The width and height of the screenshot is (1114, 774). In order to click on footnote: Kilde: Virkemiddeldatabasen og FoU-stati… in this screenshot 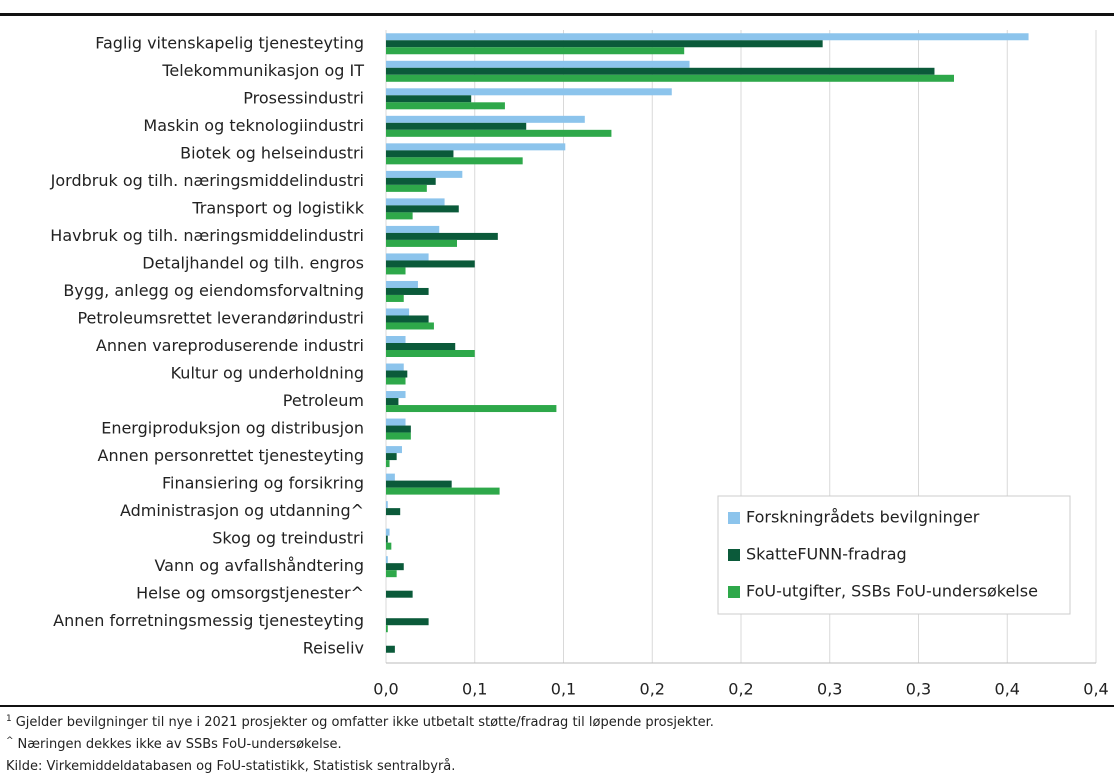, I will do `click(230, 766)`.